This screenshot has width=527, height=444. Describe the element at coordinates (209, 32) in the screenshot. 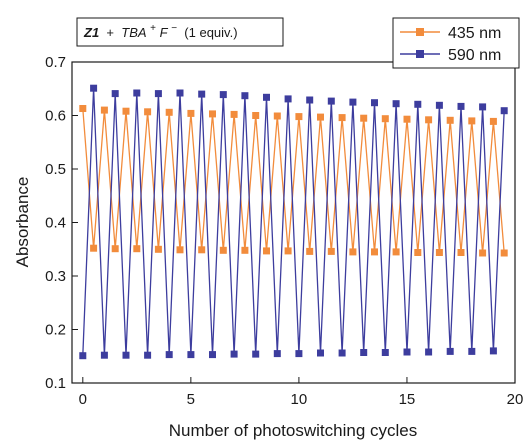

I see `annotation-equiv: (1 equiv.)` at that location.